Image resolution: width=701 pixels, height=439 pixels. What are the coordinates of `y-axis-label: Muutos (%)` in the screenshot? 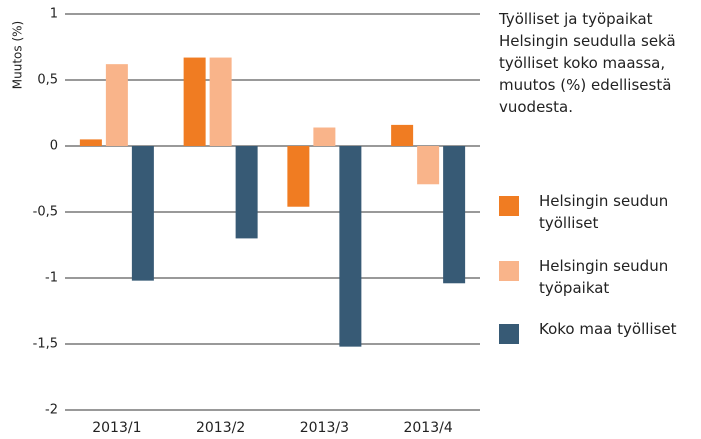 It's located at (18, 55).